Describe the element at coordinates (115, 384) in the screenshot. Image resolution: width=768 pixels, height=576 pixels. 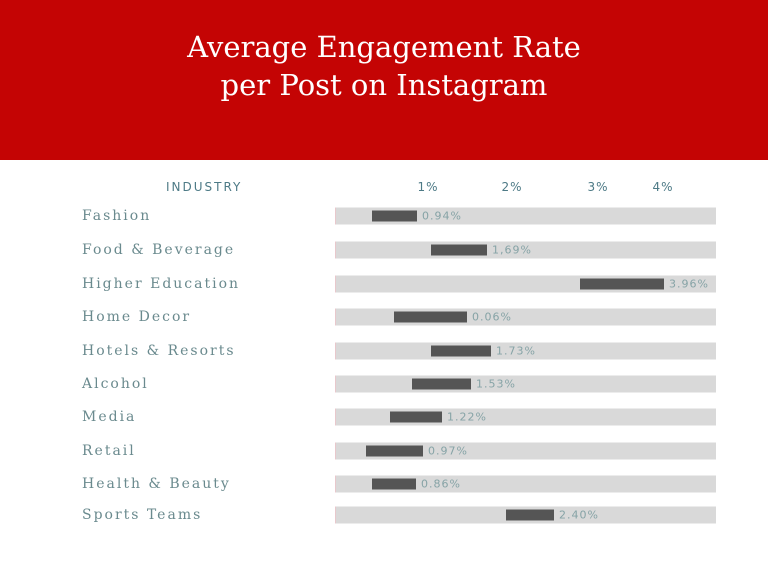
I see `category-label: Alcohol` at that location.